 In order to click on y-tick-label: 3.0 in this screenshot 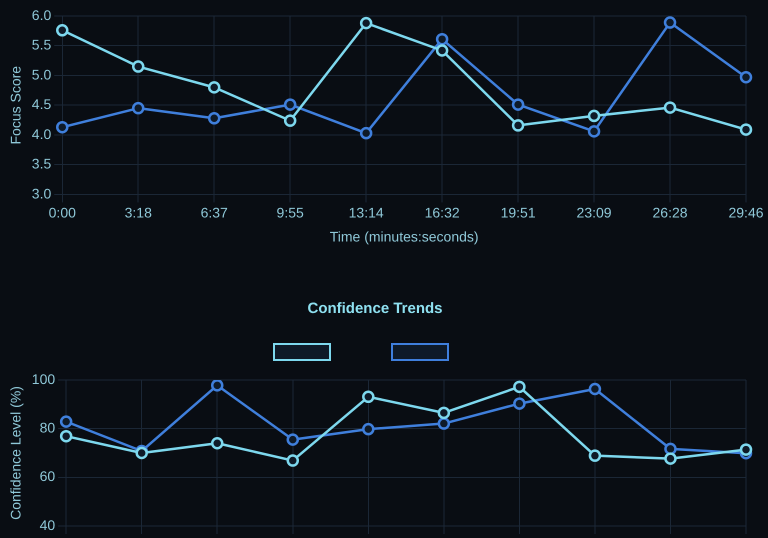, I will do `click(42, 193)`.